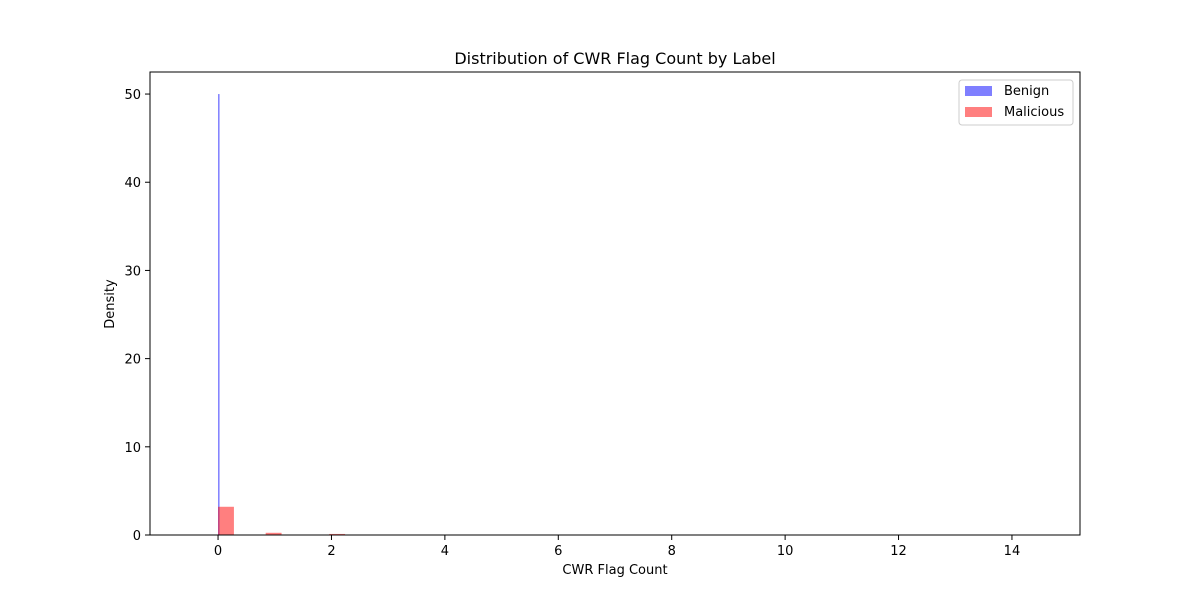  I want to click on legend-label-benign: Benign, so click(1026, 91).